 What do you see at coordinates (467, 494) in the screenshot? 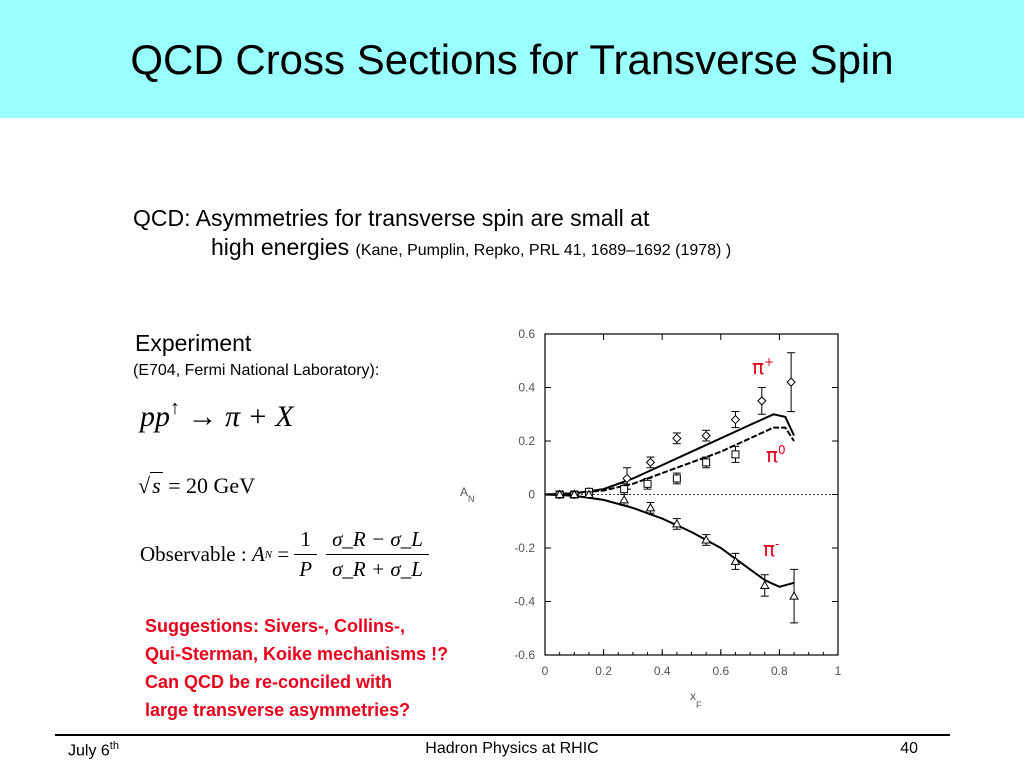
I see `y-axis-label: AN` at bounding box center [467, 494].